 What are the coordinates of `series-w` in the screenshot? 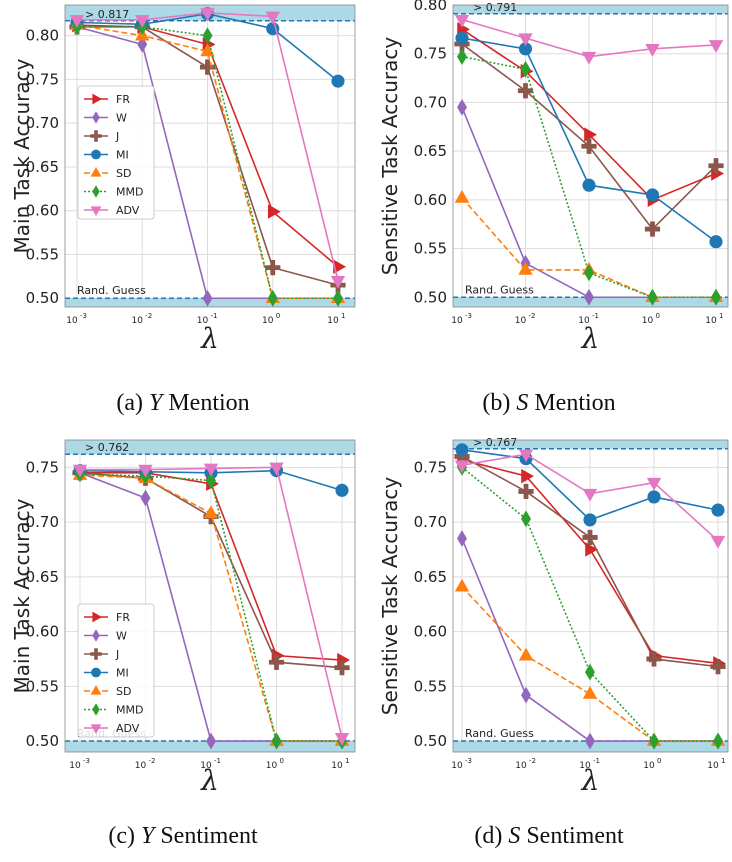 It's located at (590, 640).